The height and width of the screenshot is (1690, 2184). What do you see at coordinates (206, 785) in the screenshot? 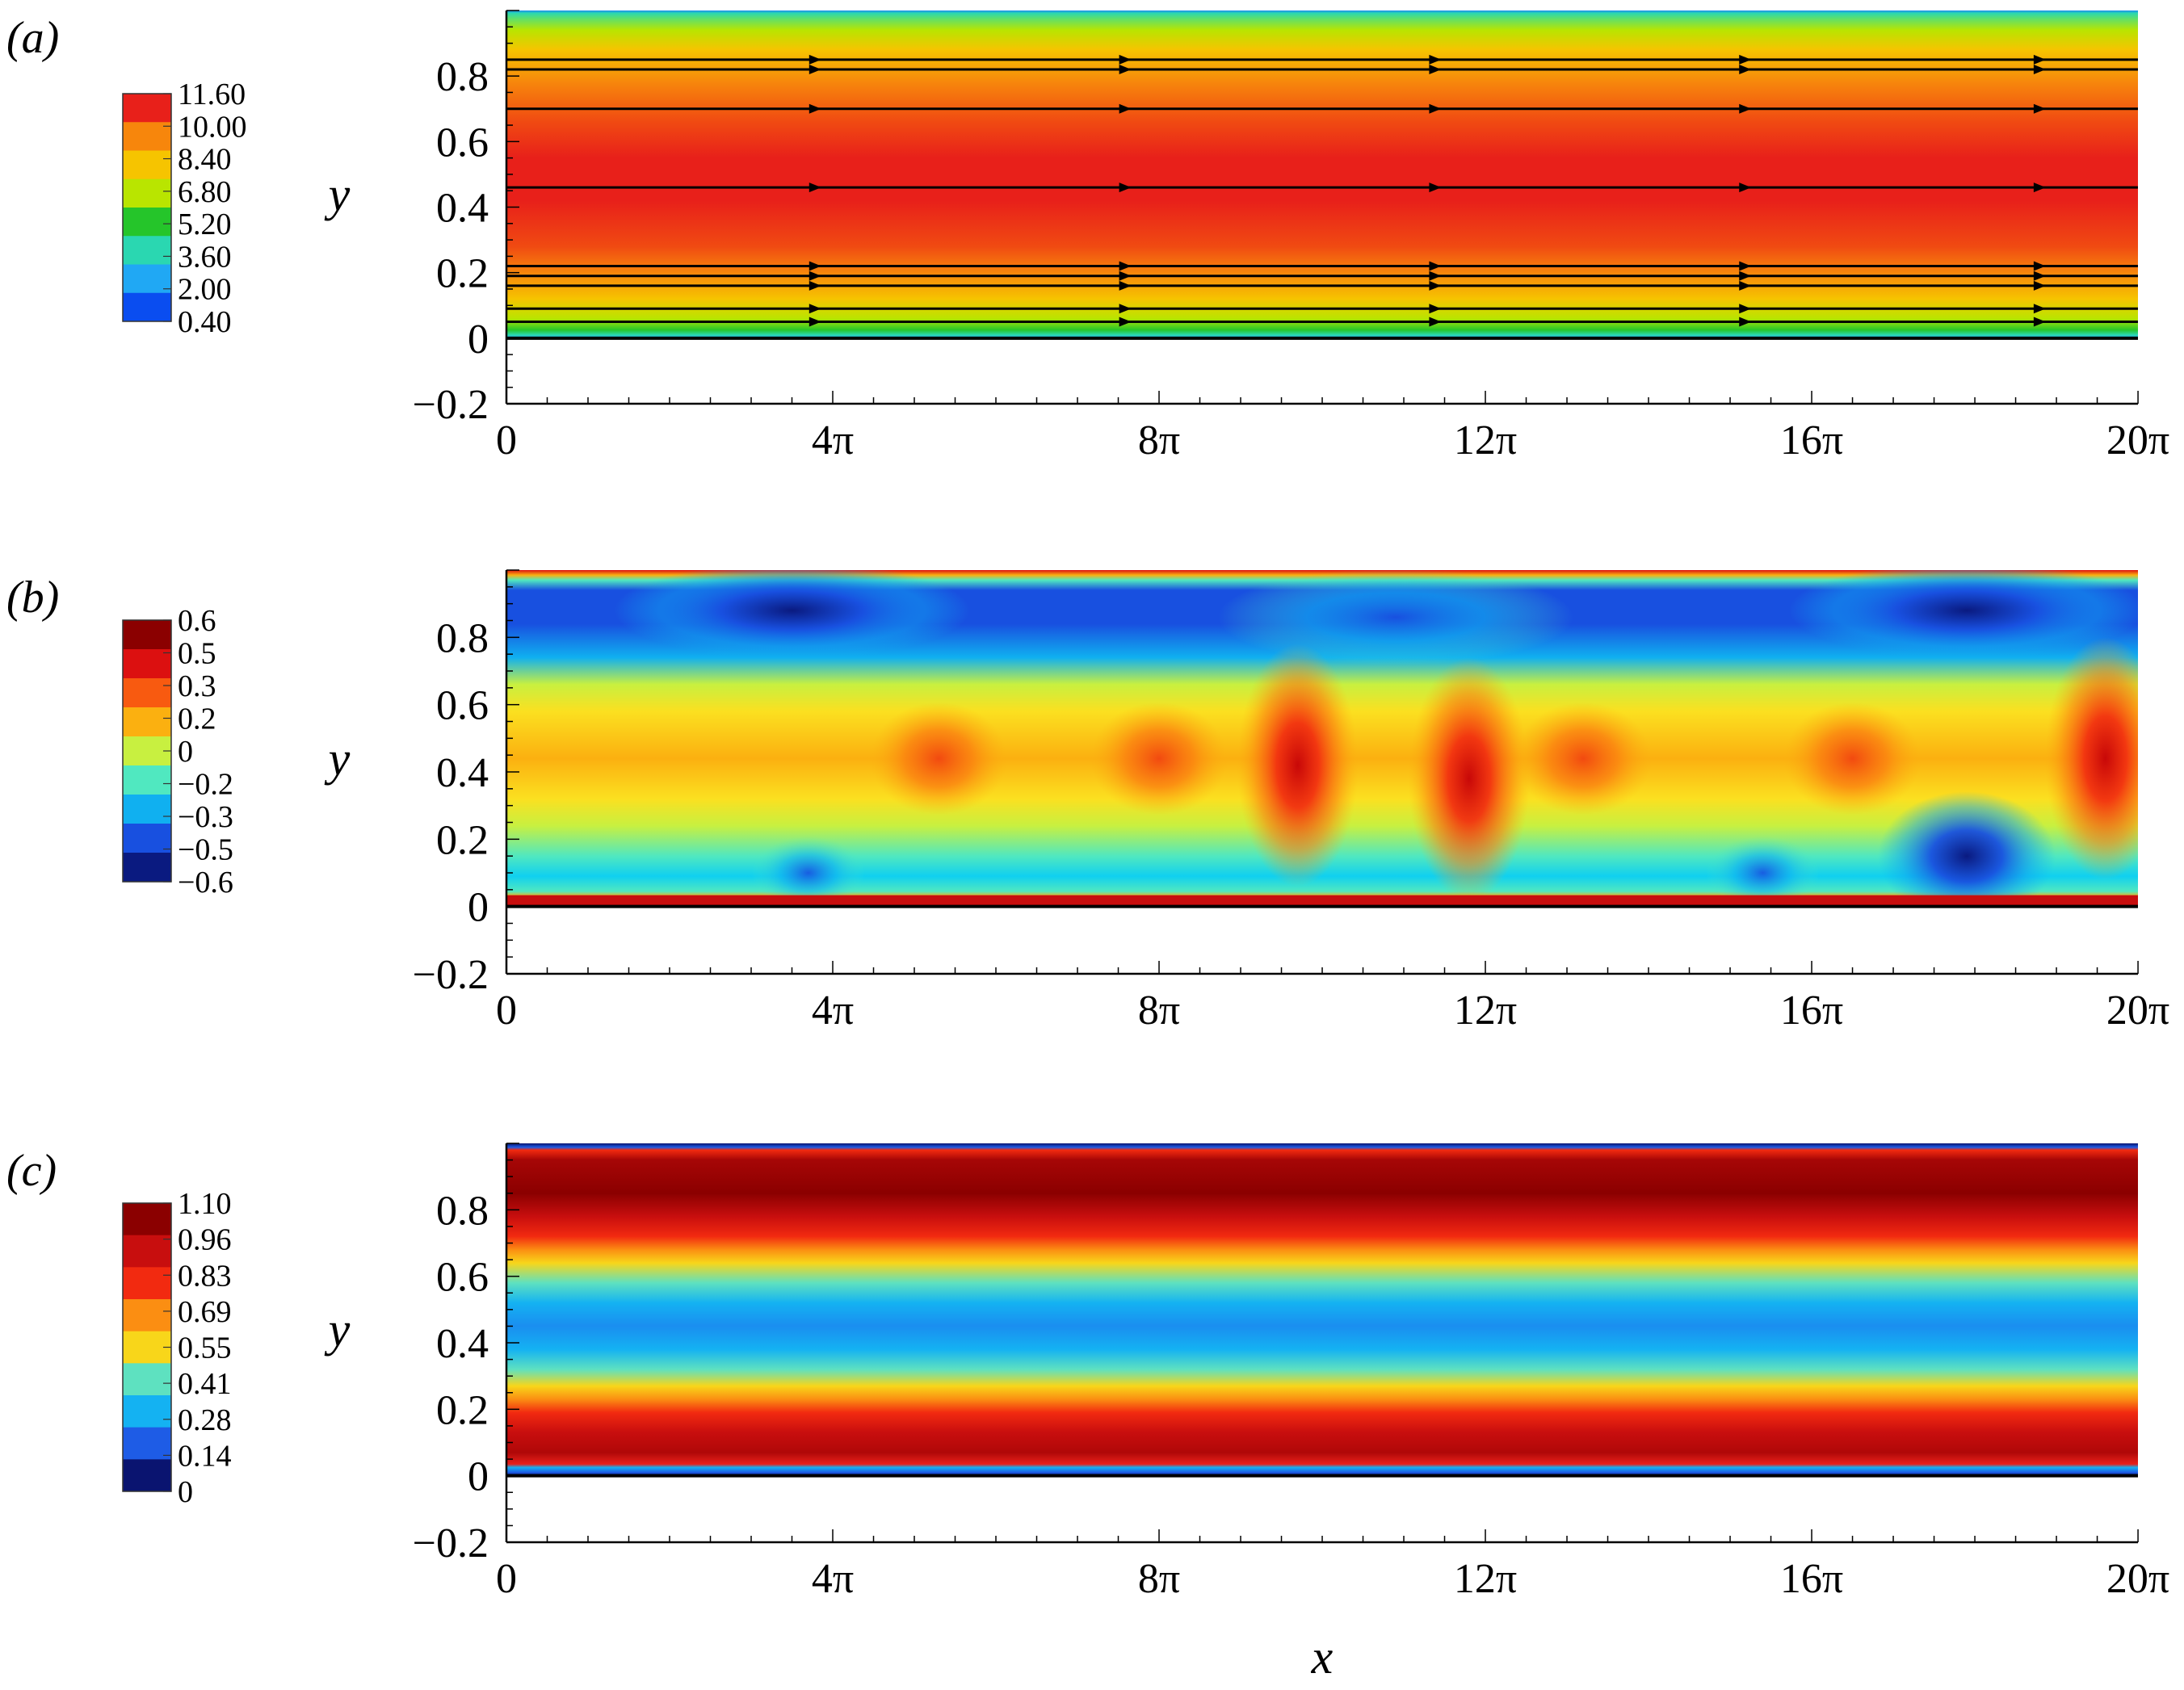
I see `colorbar-label: −0.2` at bounding box center [206, 785].